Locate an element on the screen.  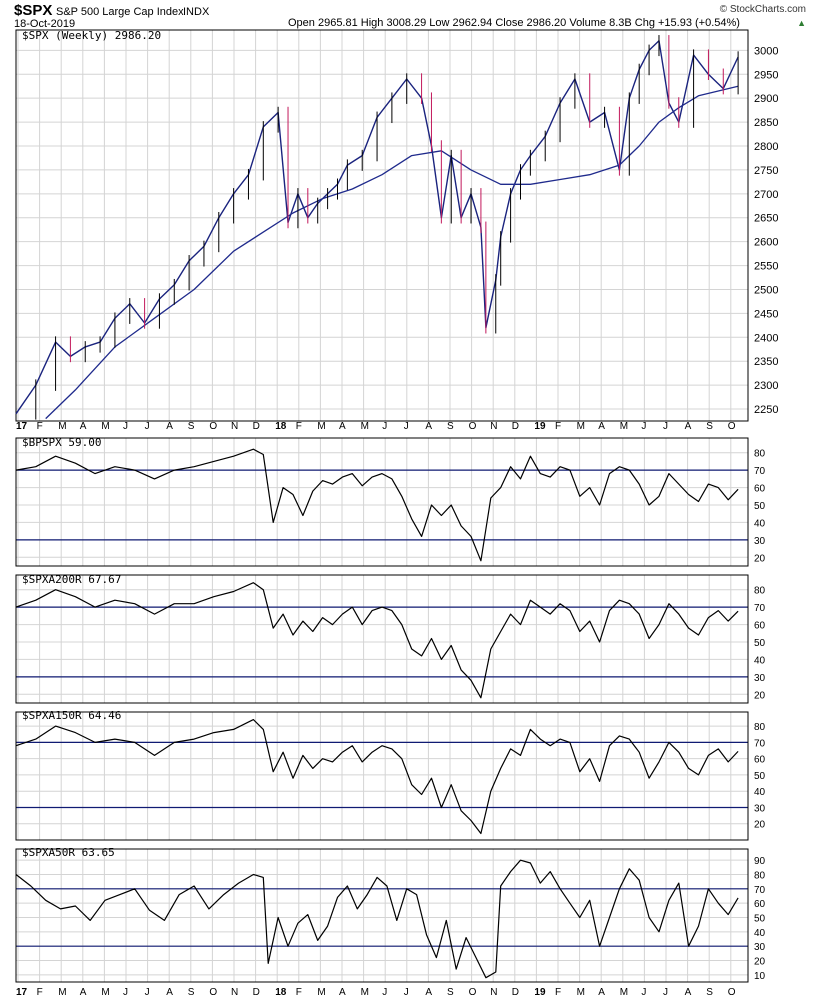
y-tick-label: 2600 is located at coordinates (766, 243).